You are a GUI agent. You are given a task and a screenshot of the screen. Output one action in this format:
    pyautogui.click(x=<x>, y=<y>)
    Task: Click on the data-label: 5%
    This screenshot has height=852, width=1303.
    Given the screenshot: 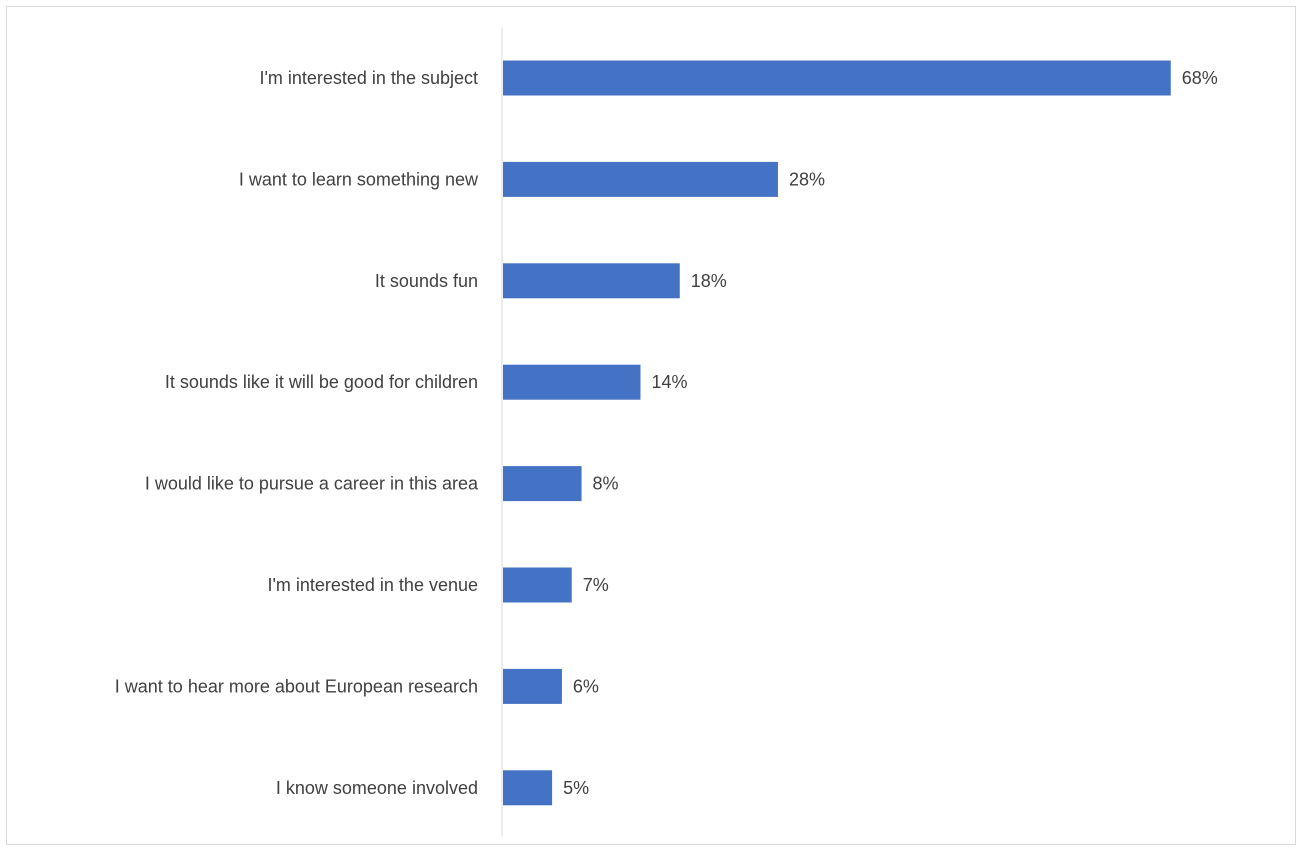 What is the action you would take?
    pyautogui.click(x=576, y=788)
    